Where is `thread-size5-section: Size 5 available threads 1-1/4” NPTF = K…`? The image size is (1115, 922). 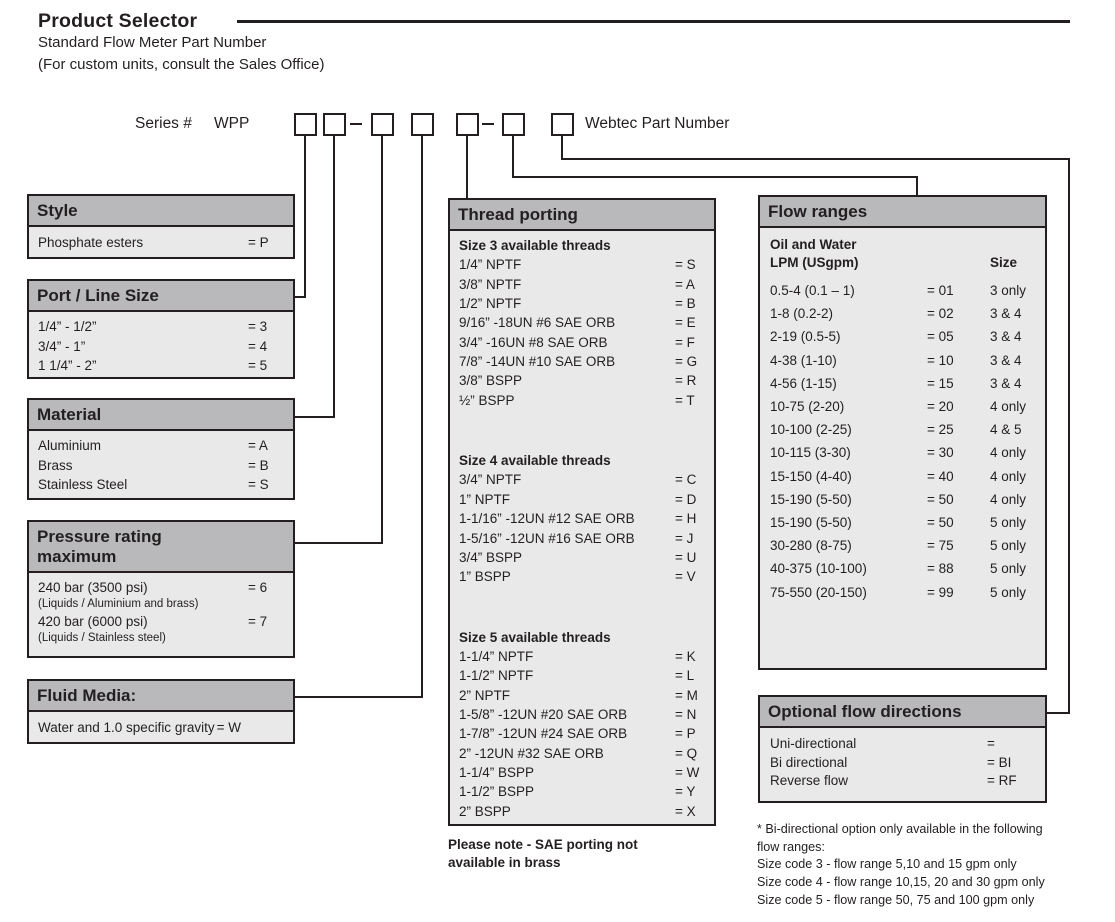 thread-size5-section: Size 5 available threads 1-1/4” NPTF = K… is located at coordinates (582, 724).